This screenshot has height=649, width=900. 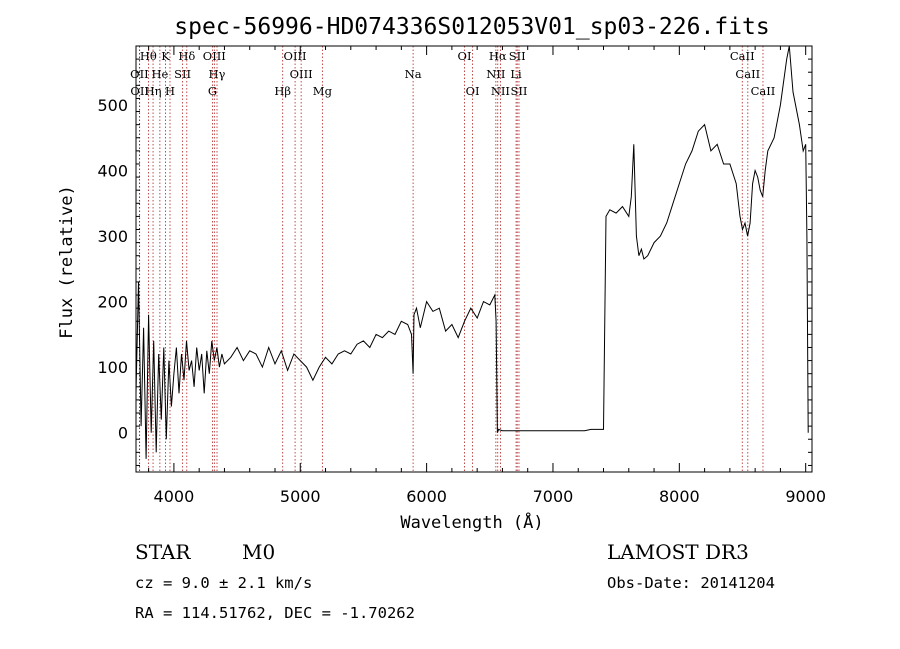 I want to click on line-label-3: Hη, so click(x=153, y=91).